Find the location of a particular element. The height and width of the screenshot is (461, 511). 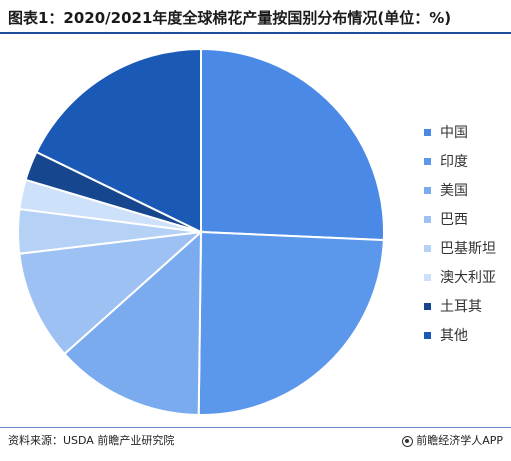

legend-item: 土耳其 is located at coordinates (460, 306).